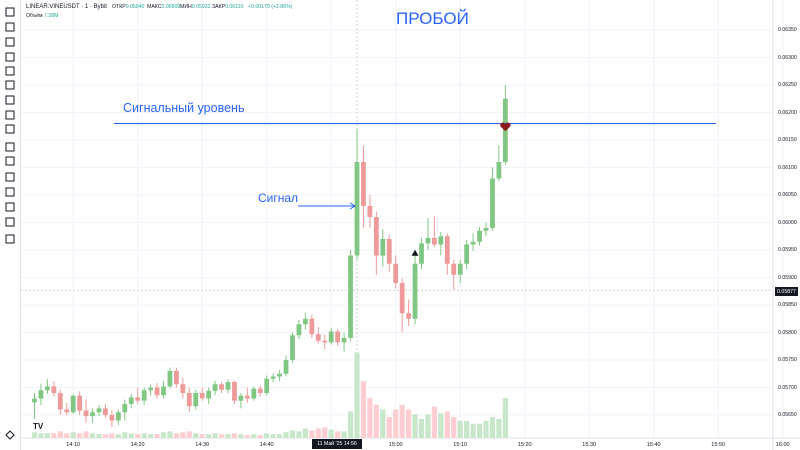  What do you see at coordinates (10, 42) in the screenshot?
I see `horizontal-lines-icon` at bounding box center [10, 42].